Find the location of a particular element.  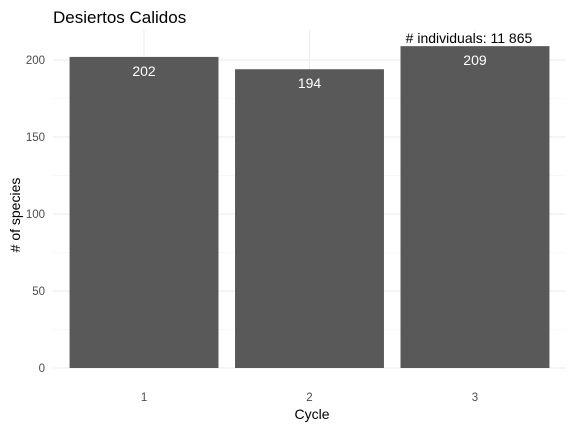

individuals-annotation: # individuals: 11 865 is located at coordinates (469, 38).